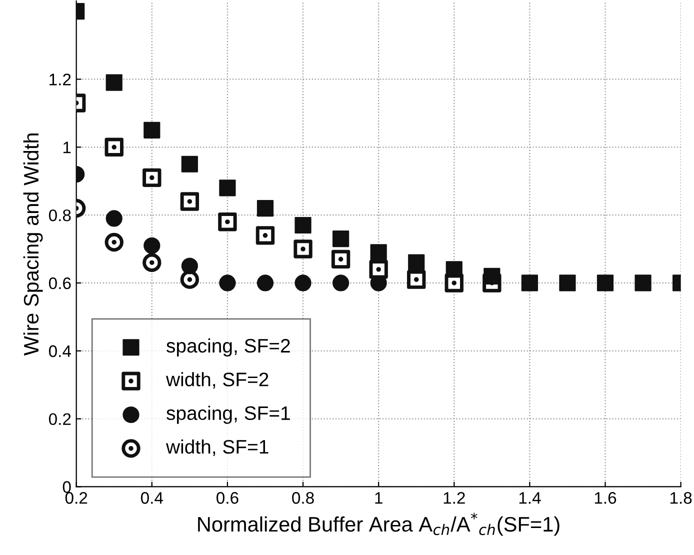  What do you see at coordinates (228, 415) in the screenshot?
I see `legend-label: spacing, SF=1` at bounding box center [228, 415].